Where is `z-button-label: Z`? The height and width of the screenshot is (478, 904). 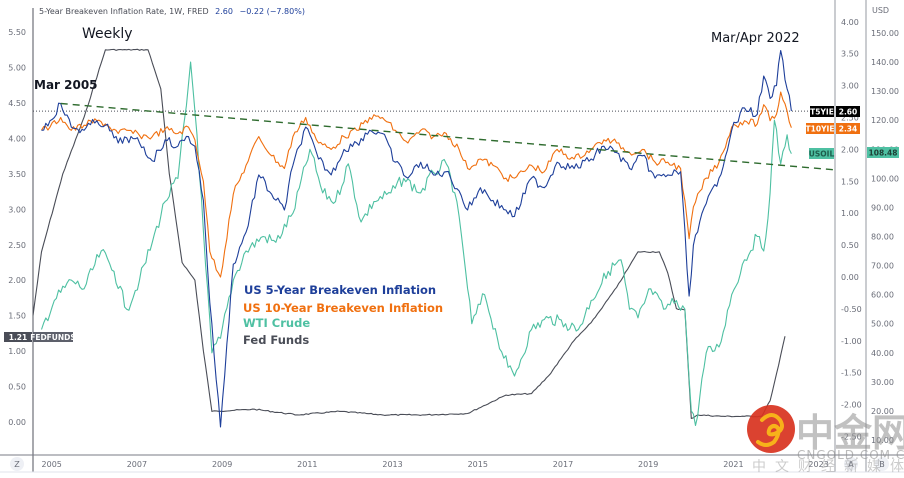 z-button-label: Z is located at coordinates (17, 464).